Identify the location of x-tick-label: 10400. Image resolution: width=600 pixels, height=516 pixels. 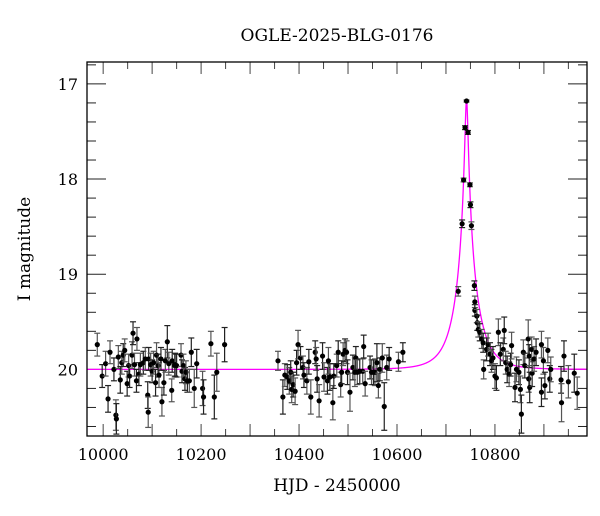
(299, 454).